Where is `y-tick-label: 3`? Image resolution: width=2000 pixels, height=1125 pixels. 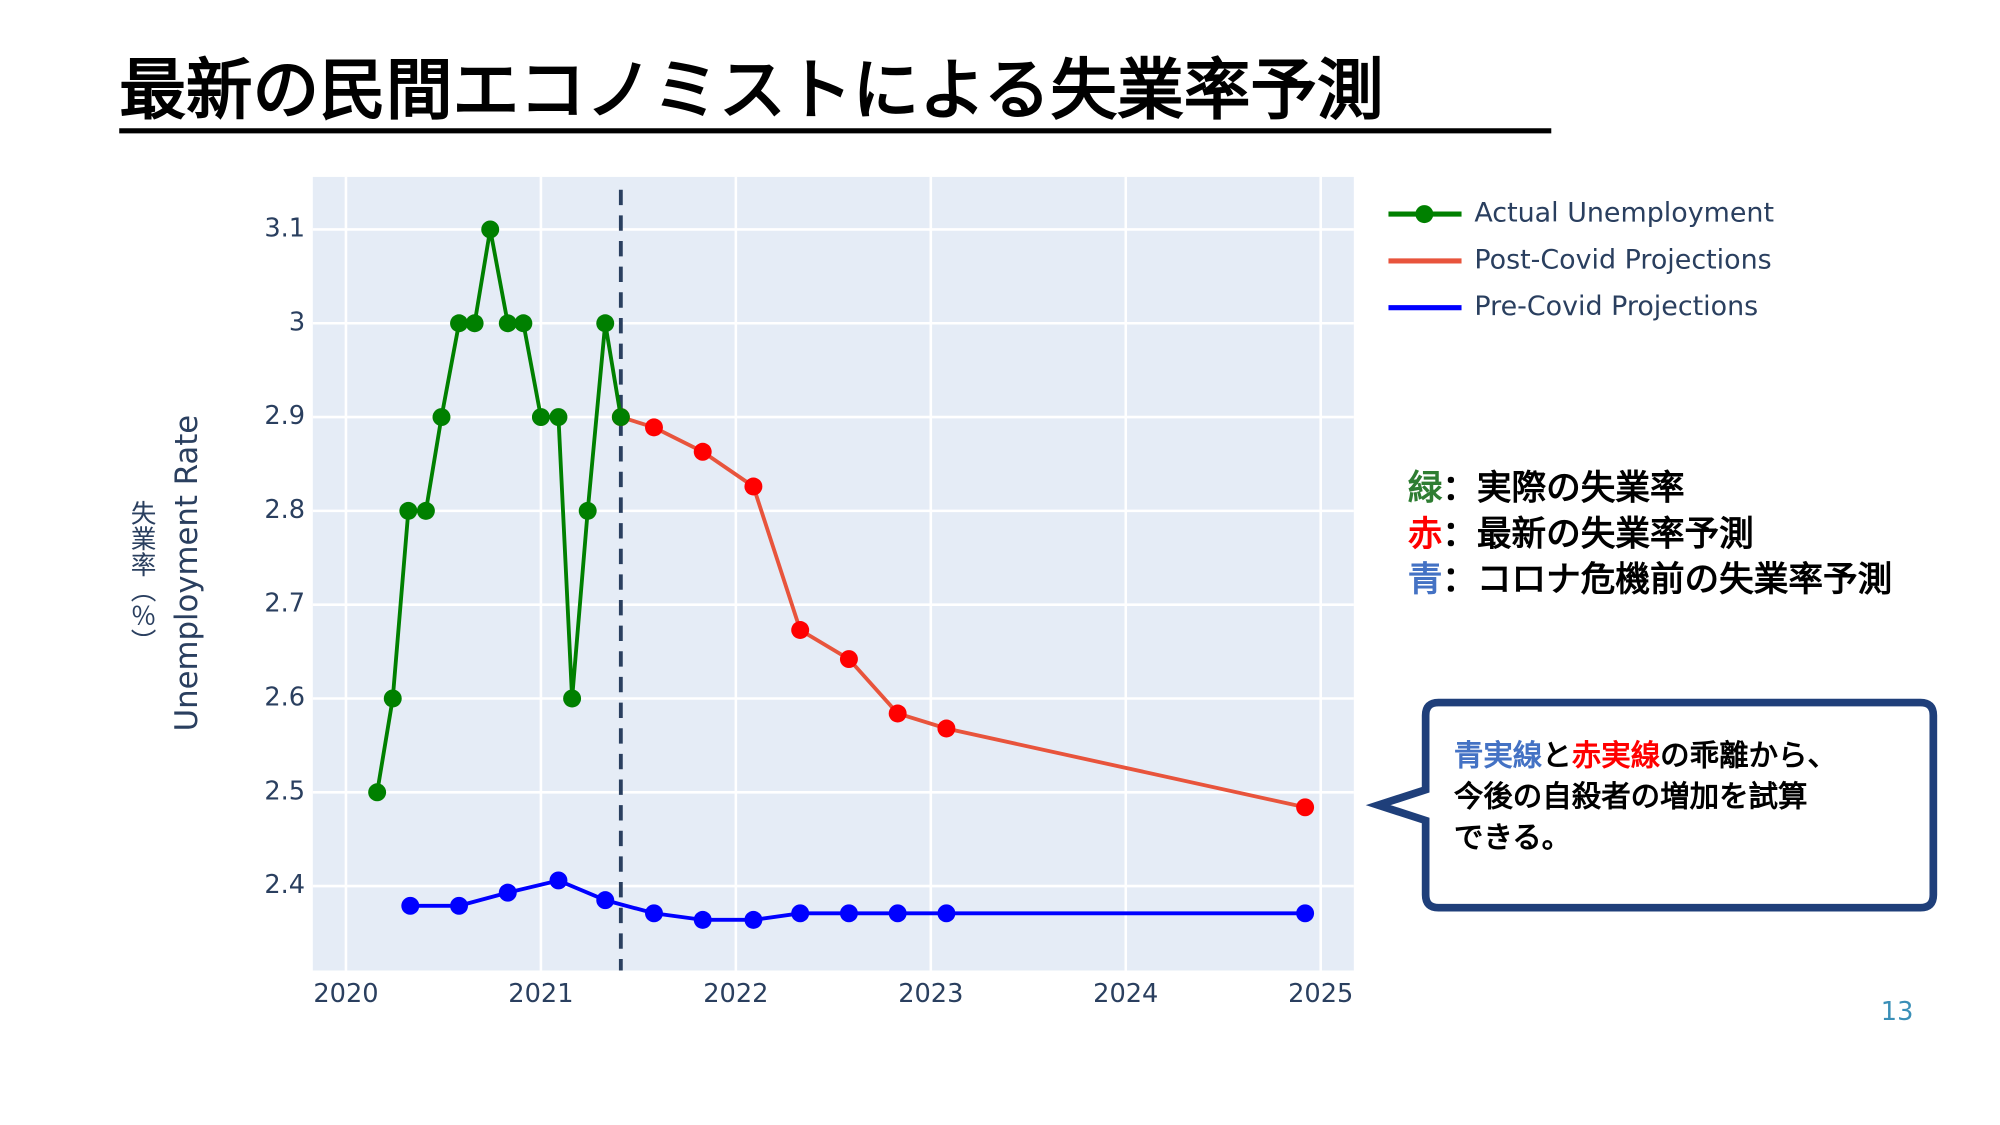
y-tick-label: 3 is located at coordinates (297, 322).